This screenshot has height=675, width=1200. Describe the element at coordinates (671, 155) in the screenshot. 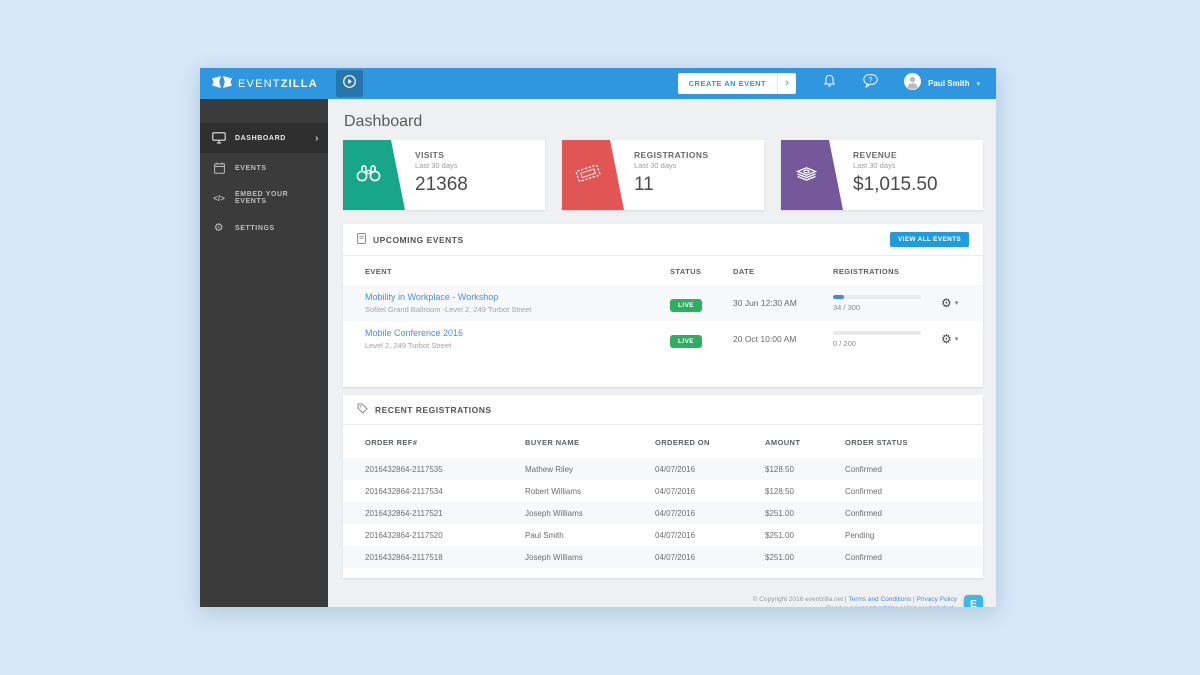

I see `registrations-label: REGISTRATIONS` at that location.